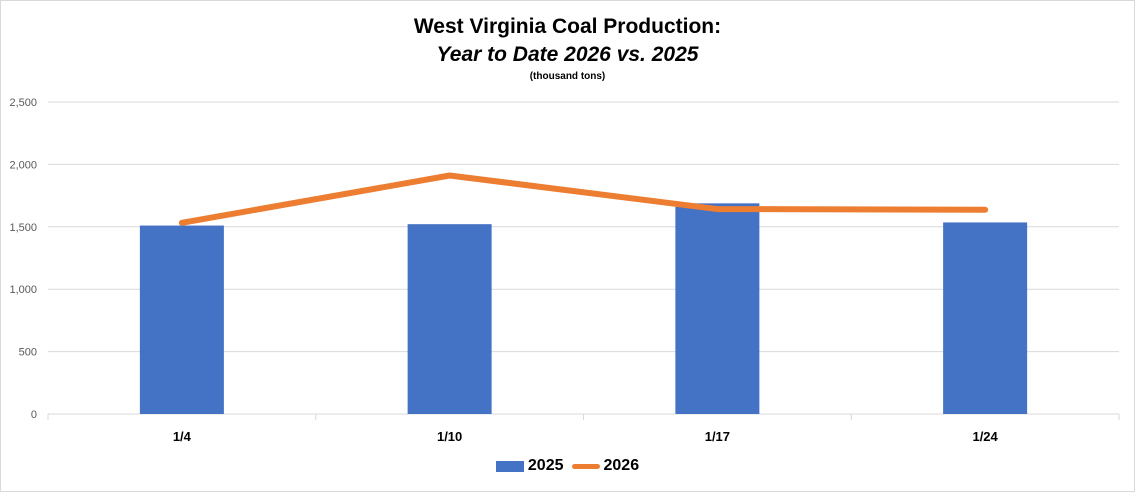 The height and width of the screenshot is (492, 1135). I want to click on legend-swatch-line, so click(585, 466).